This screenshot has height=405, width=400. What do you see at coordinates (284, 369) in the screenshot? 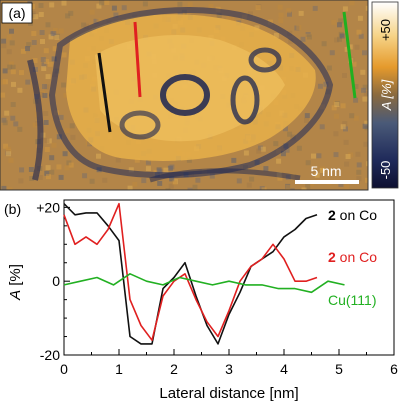
I see `x-tick-label: 4` at bounding box center [284, 369].